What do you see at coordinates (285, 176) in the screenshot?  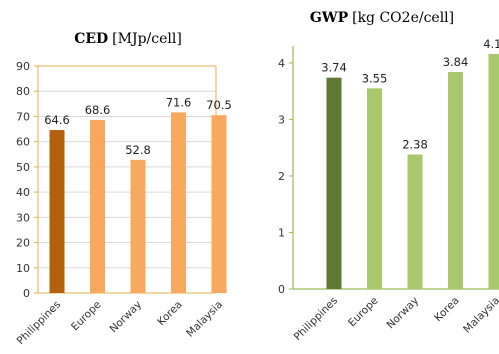 I see `gwp-y-axis: 0 1 2 3 4` at bounding box center [285, 176].